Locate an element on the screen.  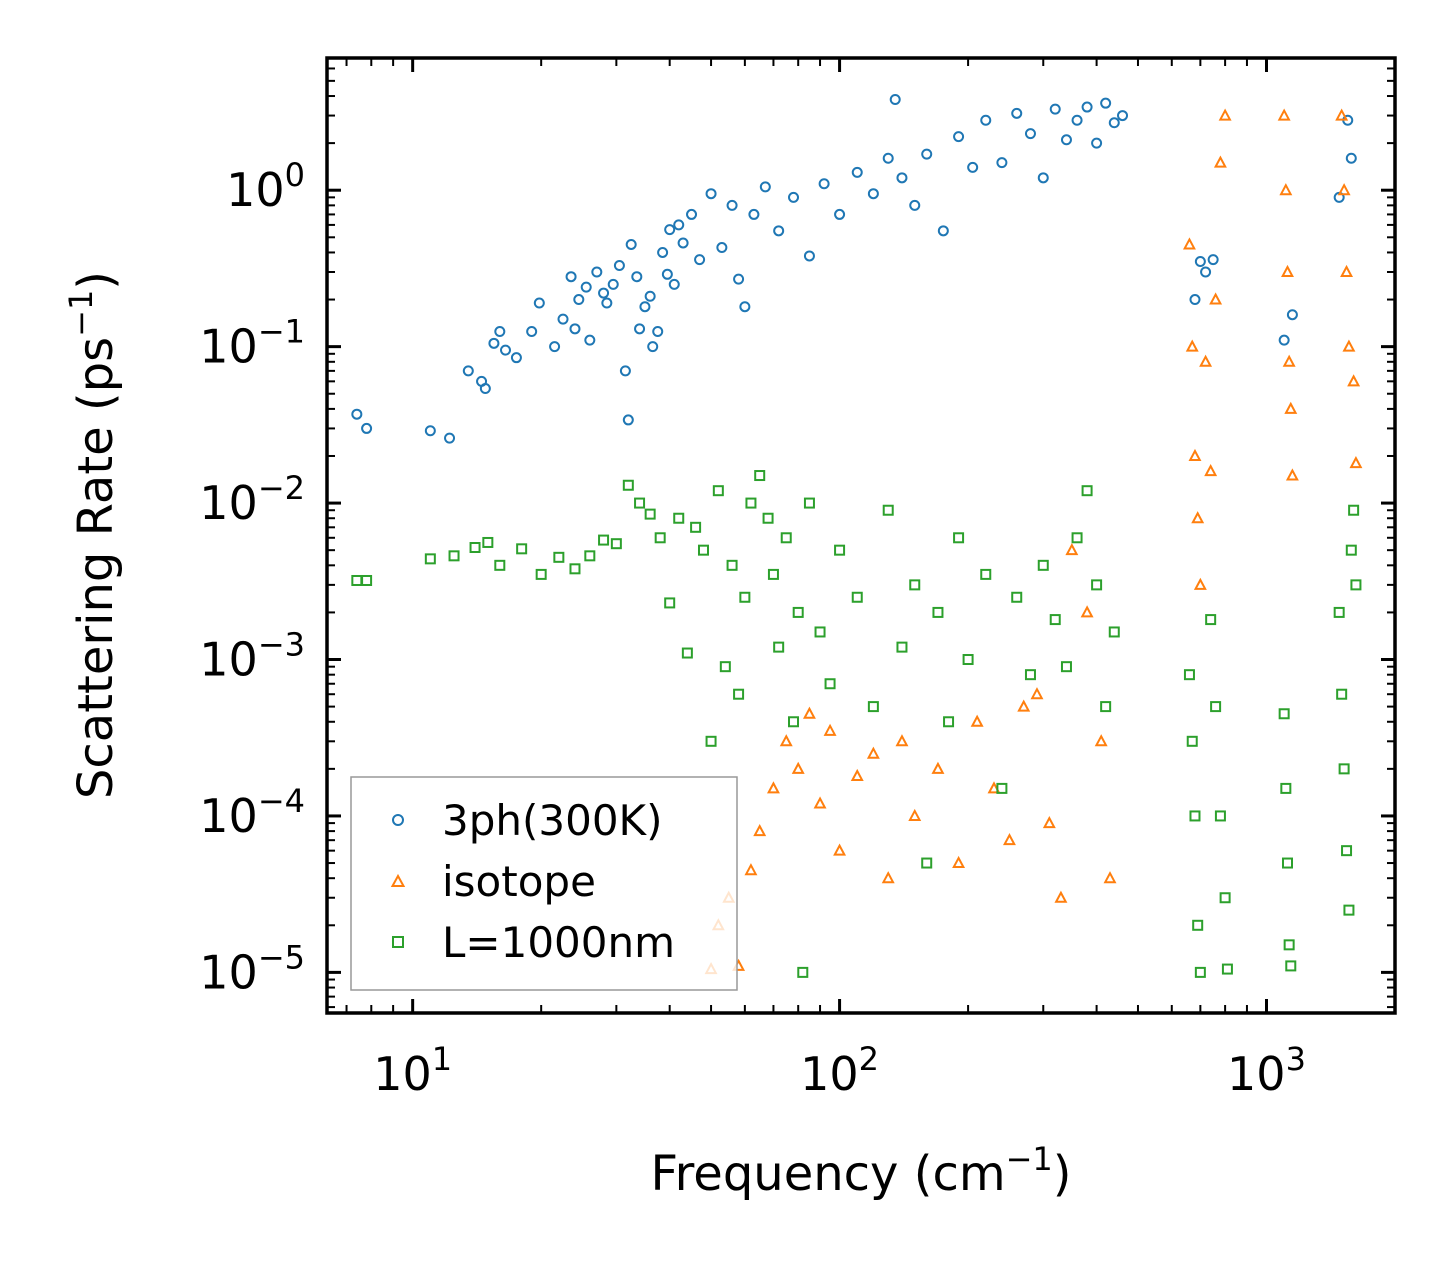
y-axis-label: Scattering Rate (ps−1) is located at coordinates (93, 535).